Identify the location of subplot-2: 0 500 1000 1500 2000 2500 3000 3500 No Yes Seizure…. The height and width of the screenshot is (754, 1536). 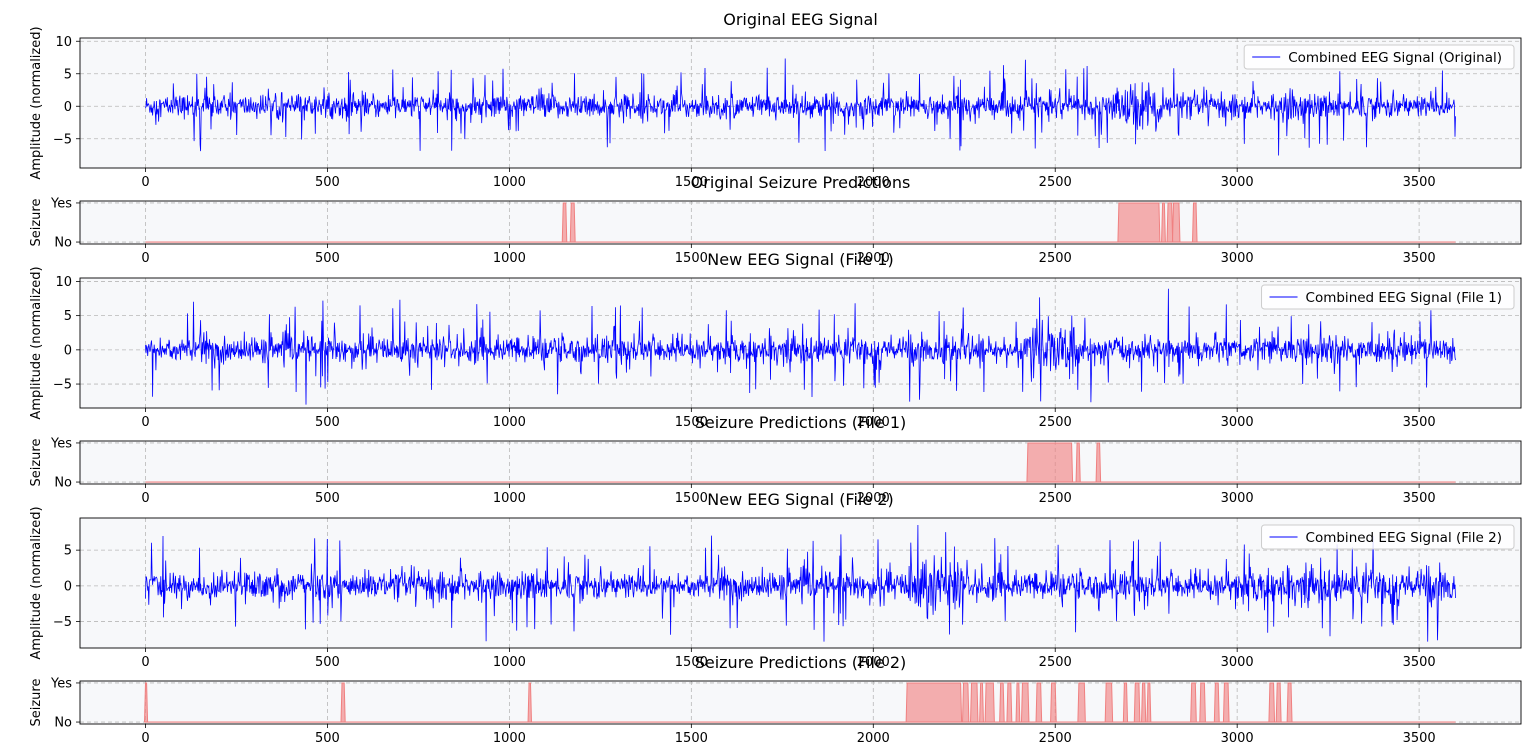
(775, 219).